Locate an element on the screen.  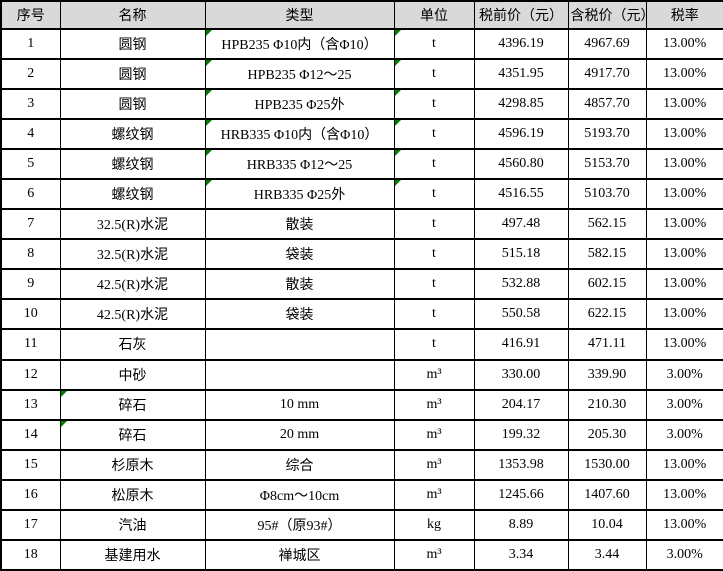
cell-material-name: 42.5(R)水泥 is located at coordinates (132, 284).